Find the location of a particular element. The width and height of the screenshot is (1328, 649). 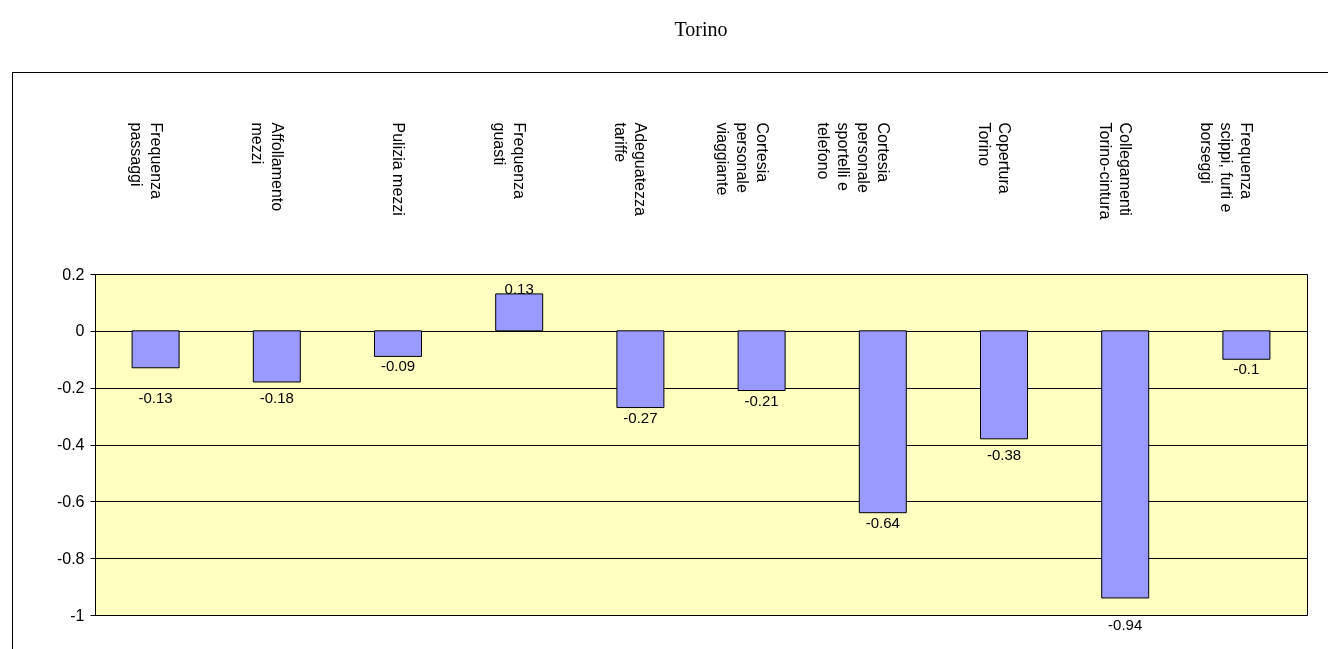

chart-title: Torino is located at coordinates (701, 29).